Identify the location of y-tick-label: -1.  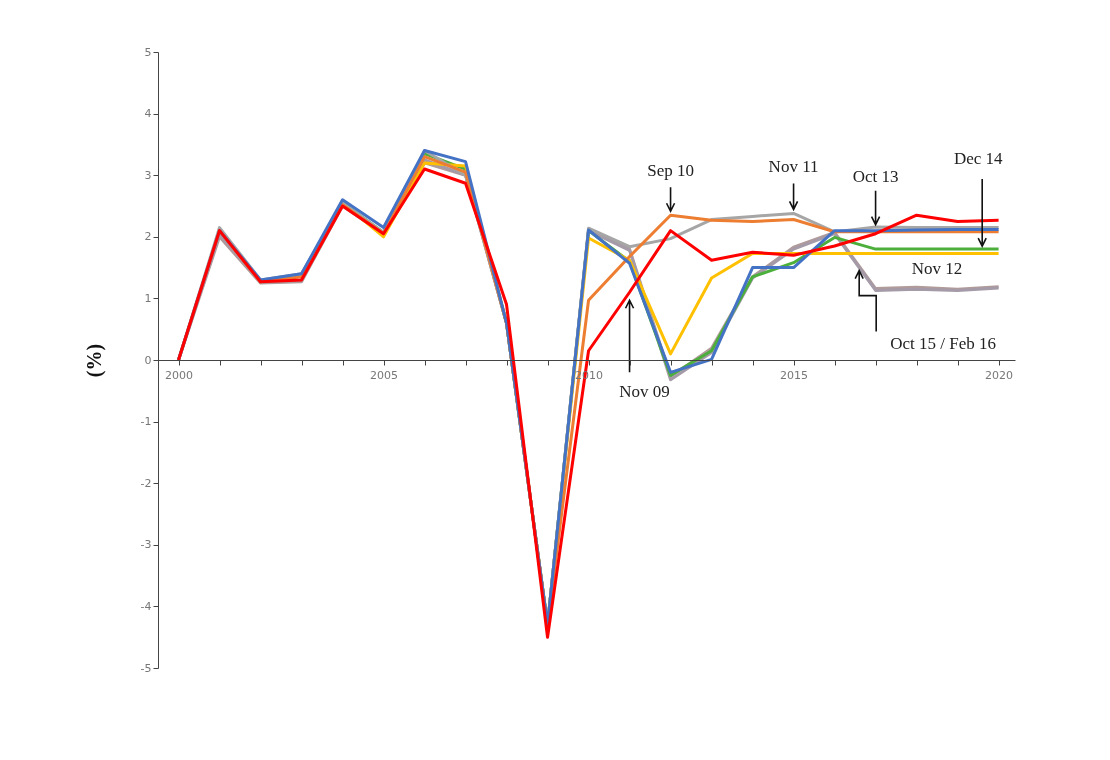
(146, 422).